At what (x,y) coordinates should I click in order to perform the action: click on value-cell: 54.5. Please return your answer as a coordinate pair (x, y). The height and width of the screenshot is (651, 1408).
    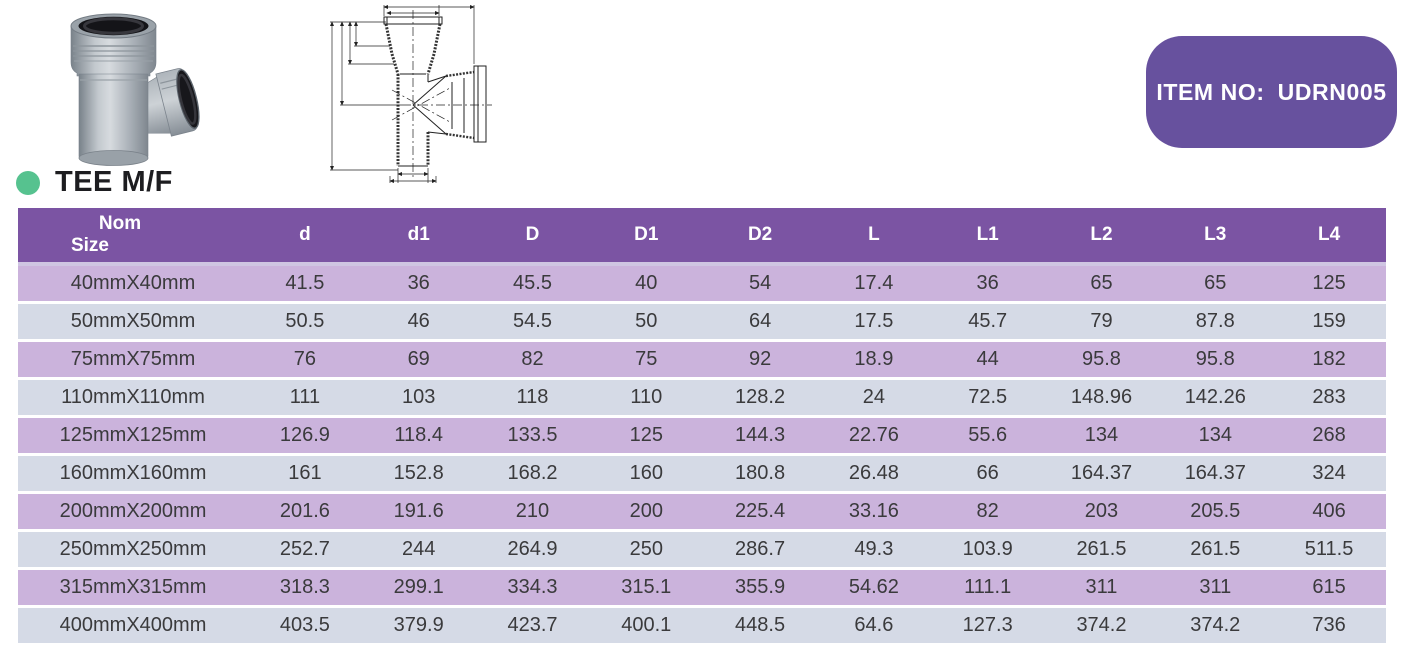
    Looking at the image, I should click on (532, 322).